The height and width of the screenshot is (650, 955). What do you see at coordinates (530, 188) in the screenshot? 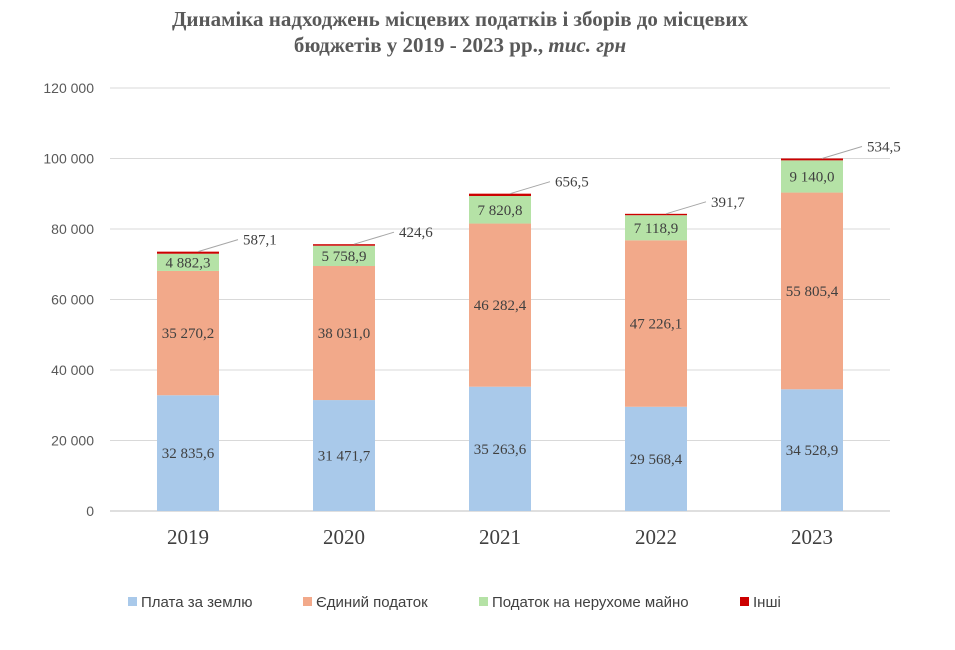
I see `leader-line-2021` at bounding box center [530, 188].